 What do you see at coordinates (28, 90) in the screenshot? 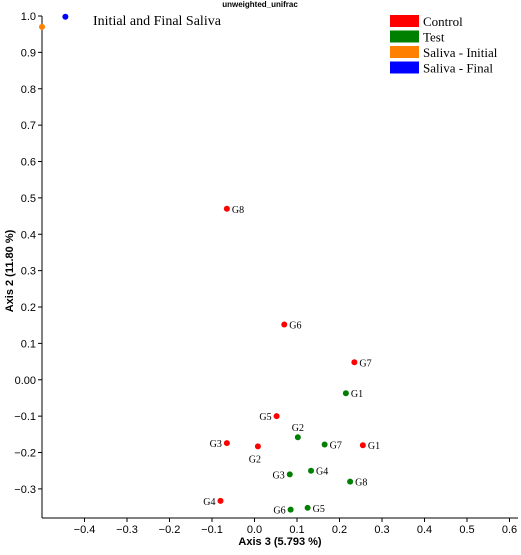
I see `y-tick-label: 0.8` at bounding box center [28, 90].